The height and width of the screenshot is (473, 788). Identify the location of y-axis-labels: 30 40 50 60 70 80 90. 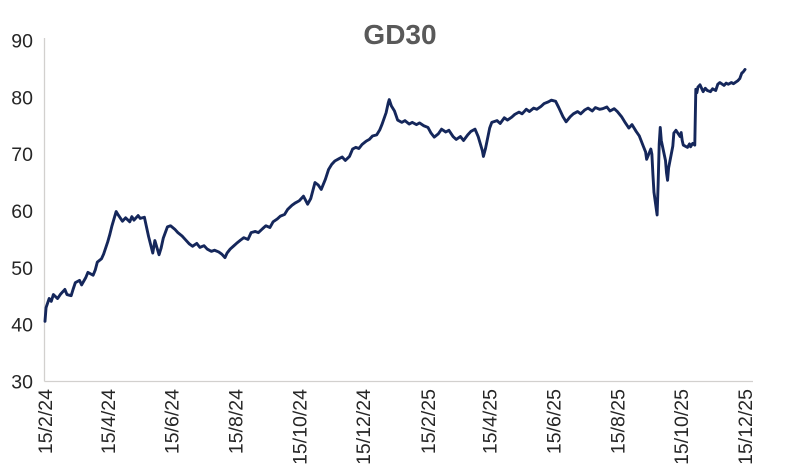
(22, 212).